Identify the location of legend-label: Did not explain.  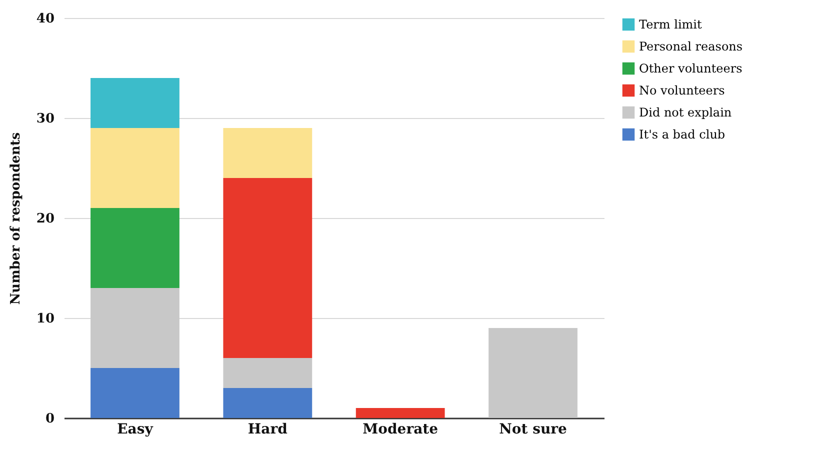
(685, 113).